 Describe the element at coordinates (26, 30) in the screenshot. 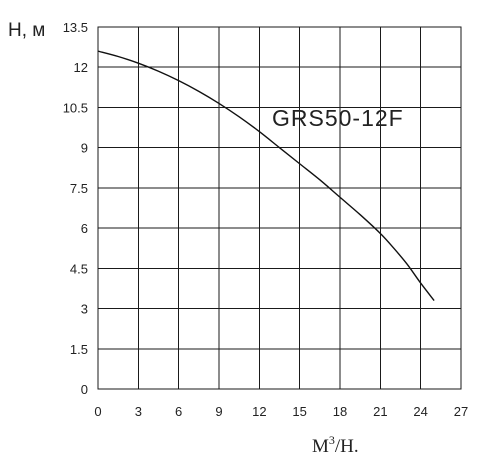

I see `y-axis-title: H, м` at that location.